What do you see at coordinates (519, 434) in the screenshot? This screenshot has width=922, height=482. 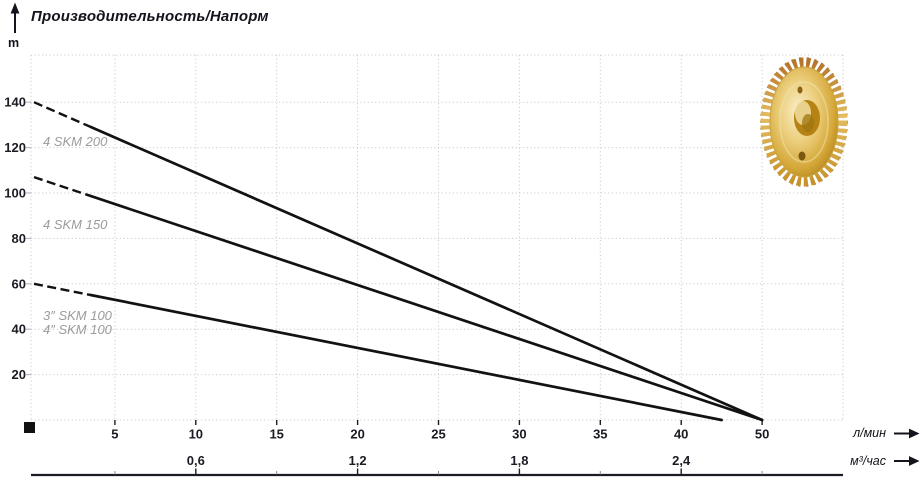 I see `svg-text: 30` at bounding box center [519, 434].